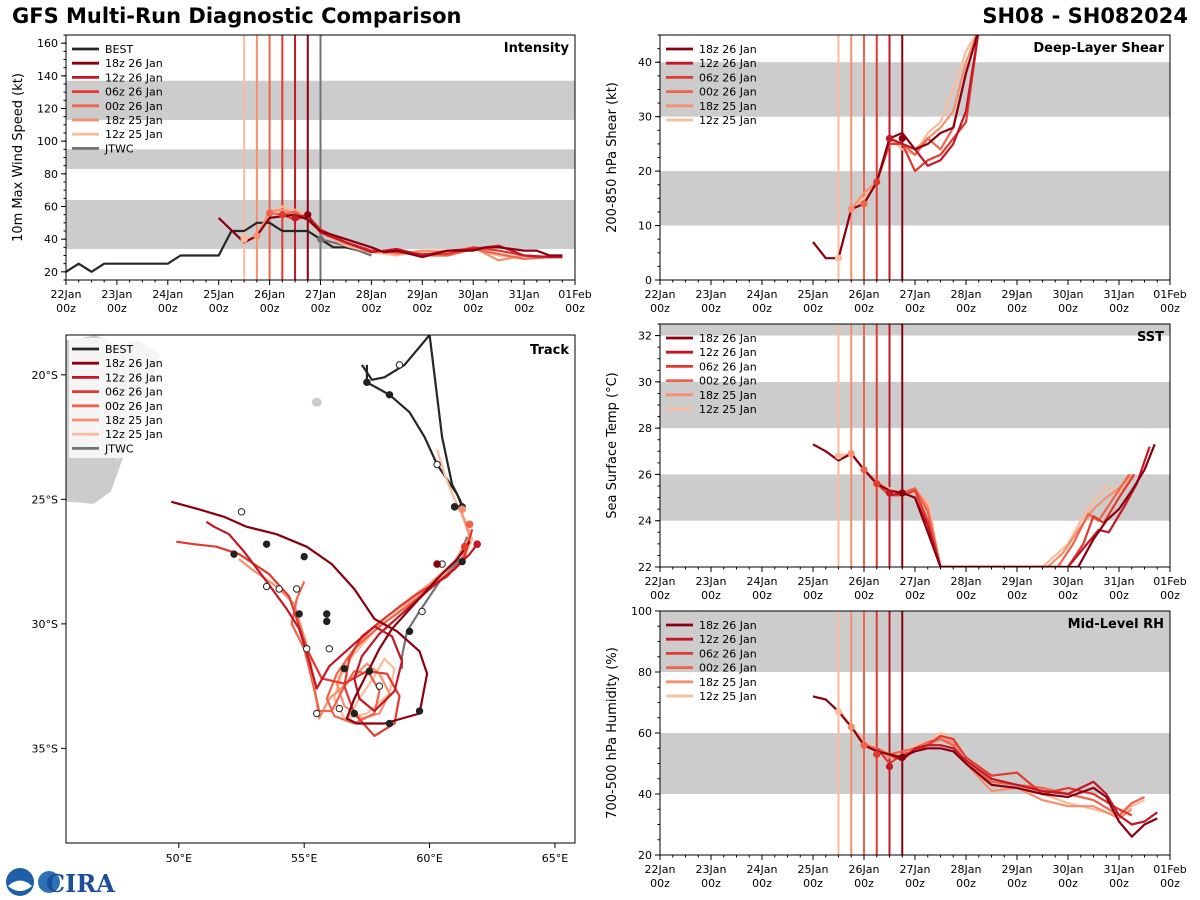  I want to click on y-axis-label: 10m Max Wind Speed (kt), so click(18, 157).